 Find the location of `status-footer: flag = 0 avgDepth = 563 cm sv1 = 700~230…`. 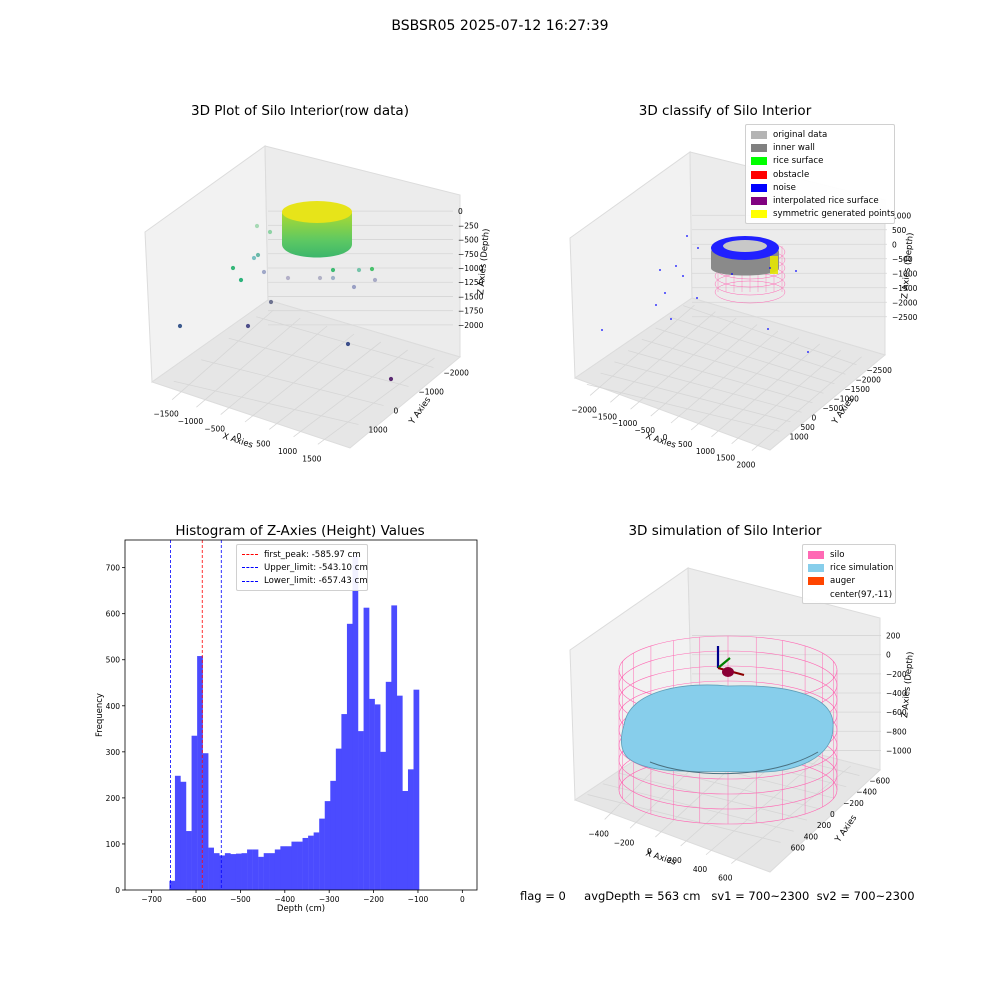

status-footer: flag = 0 avgDepth = 563 cm sv1 = 700~230… is located at coordinates (717, 896).